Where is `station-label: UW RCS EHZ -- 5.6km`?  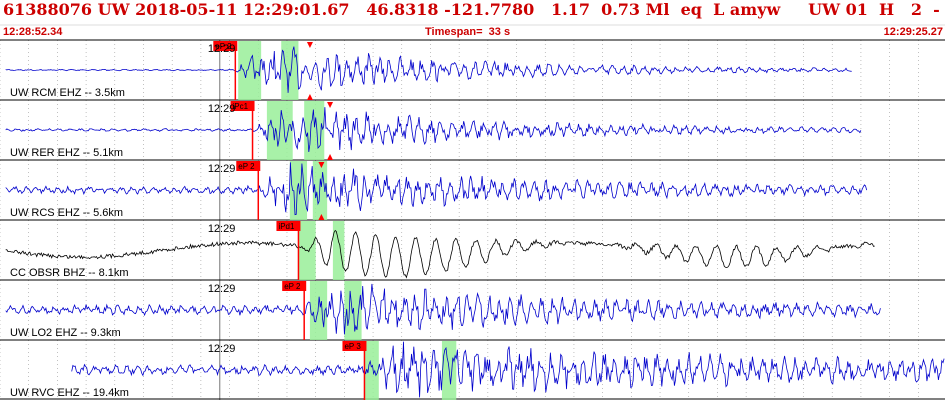 station-label: UW RCS EHZ -- 5.6km is located at coordinates (66, 213).